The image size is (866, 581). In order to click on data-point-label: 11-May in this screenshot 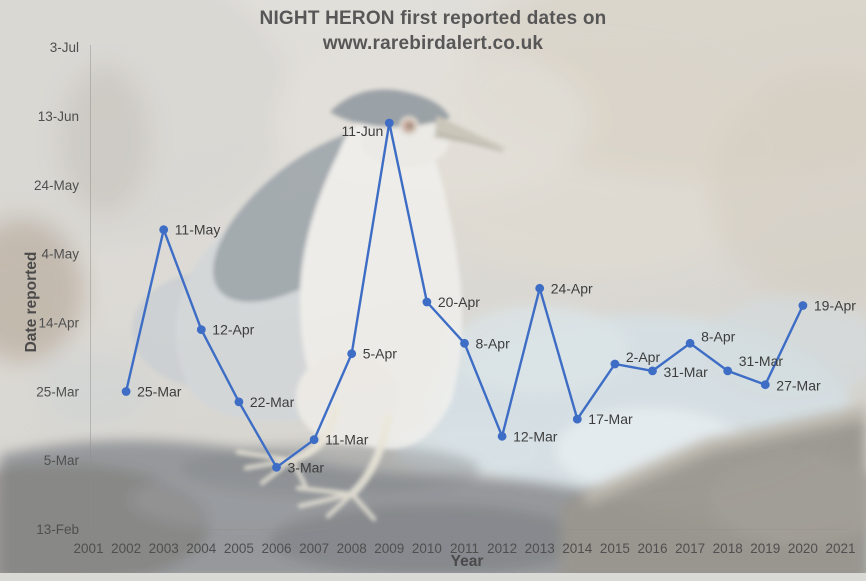, I will do `click(198, 230)`.